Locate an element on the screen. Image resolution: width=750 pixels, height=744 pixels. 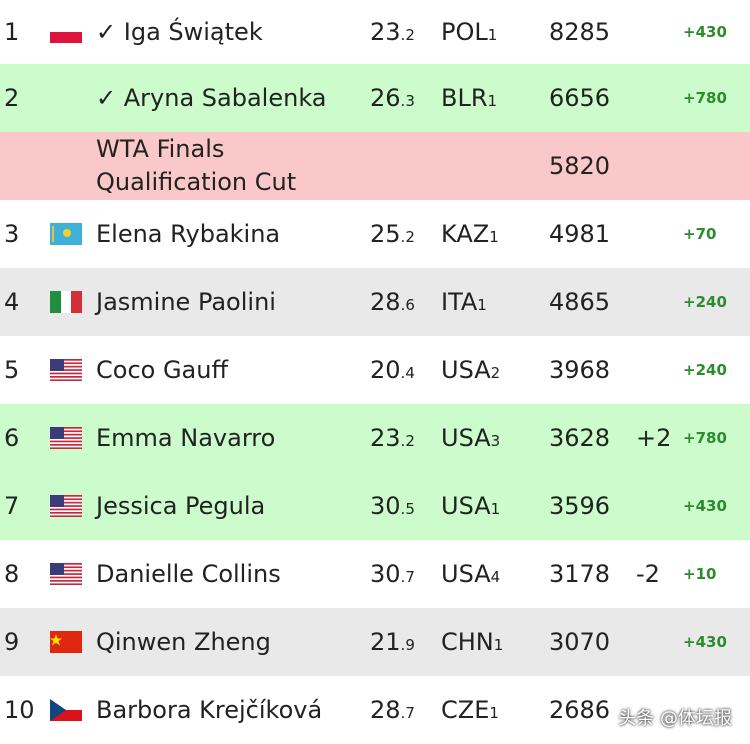
age-whole: 26 is located at coordinates (385, 98).